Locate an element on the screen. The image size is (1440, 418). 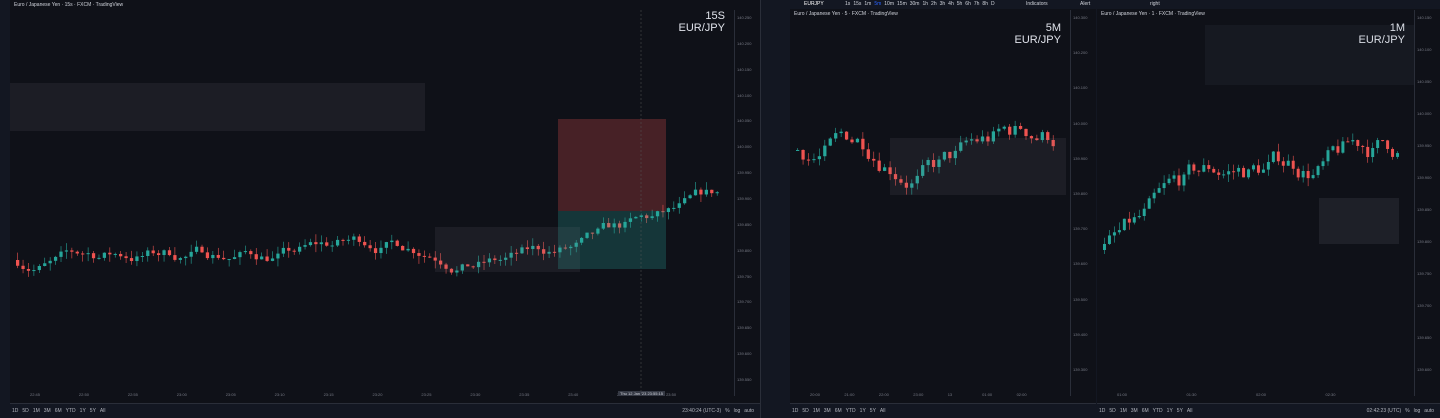
price-label: 139.500 is located at coordinates (1080, 299).